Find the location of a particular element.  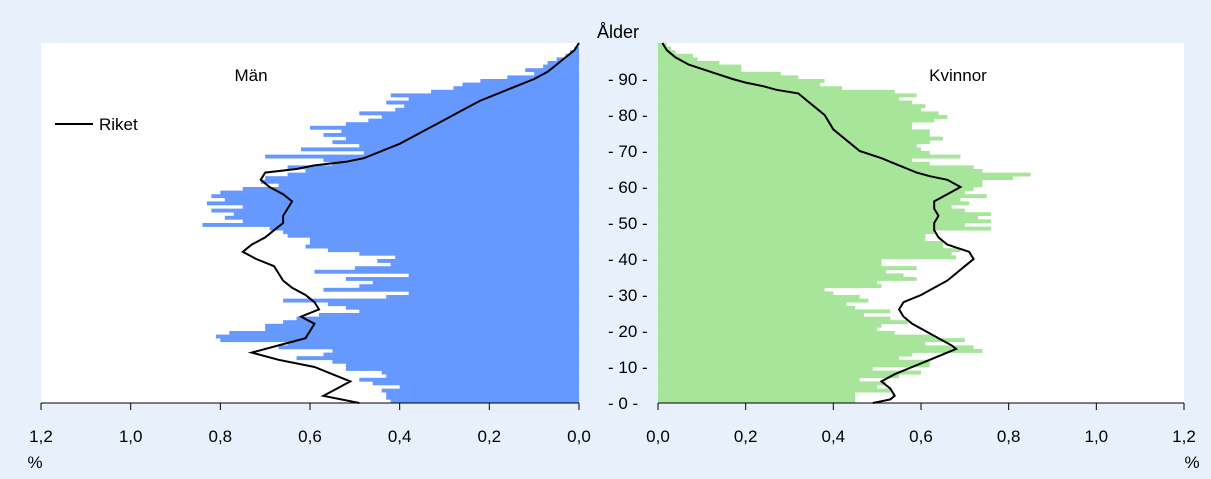

age-tick-label: - 80 - is located at coordinates (628, 115).